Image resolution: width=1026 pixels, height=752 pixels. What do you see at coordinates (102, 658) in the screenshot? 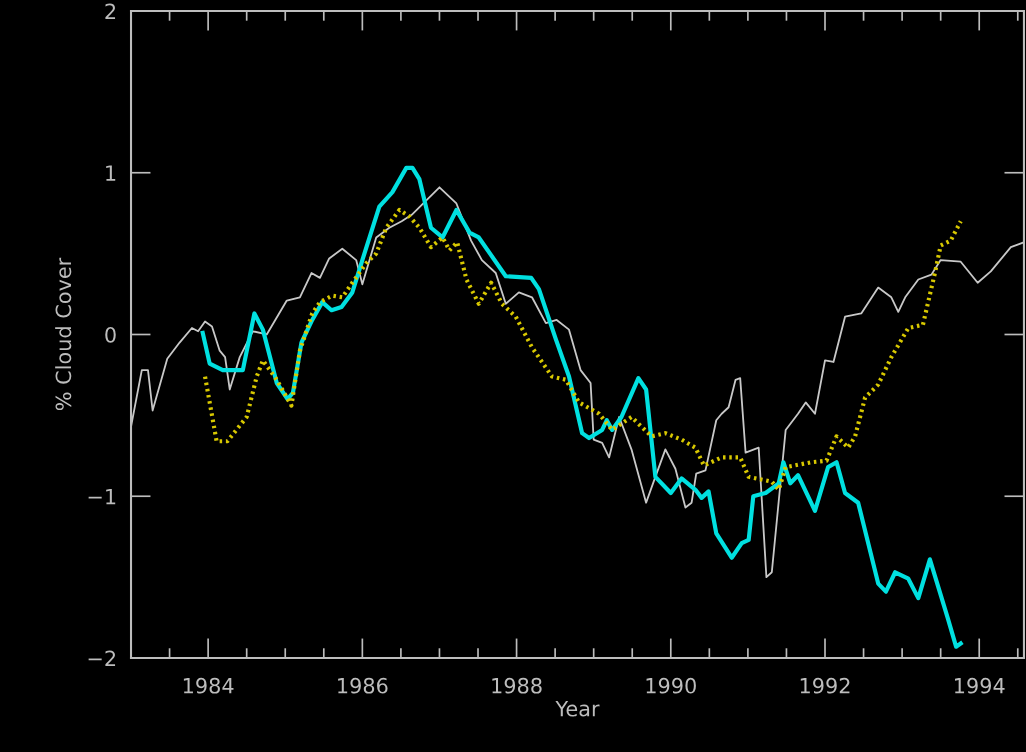
I see `y-tick-label: −2` at bounding box center [102, 658].